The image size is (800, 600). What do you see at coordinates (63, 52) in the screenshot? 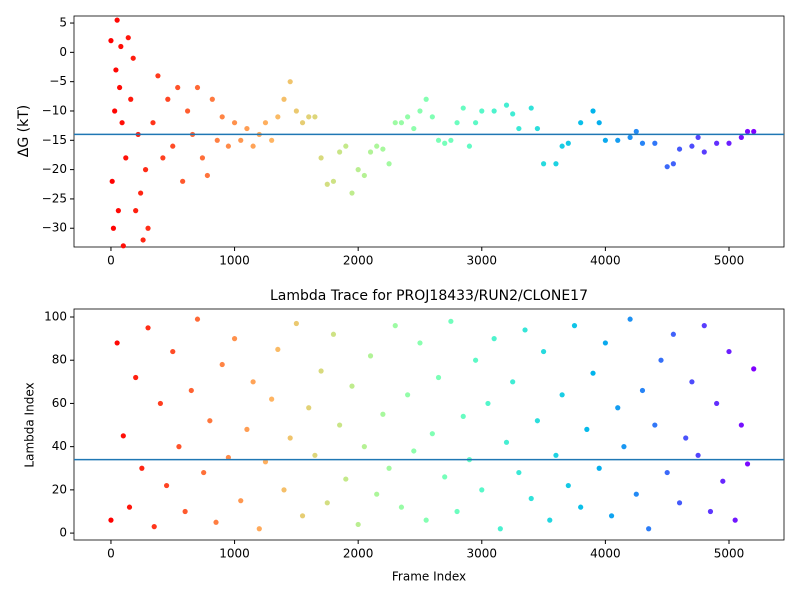
I see `y-tick-label: 0` at bounding box center [63, 52].